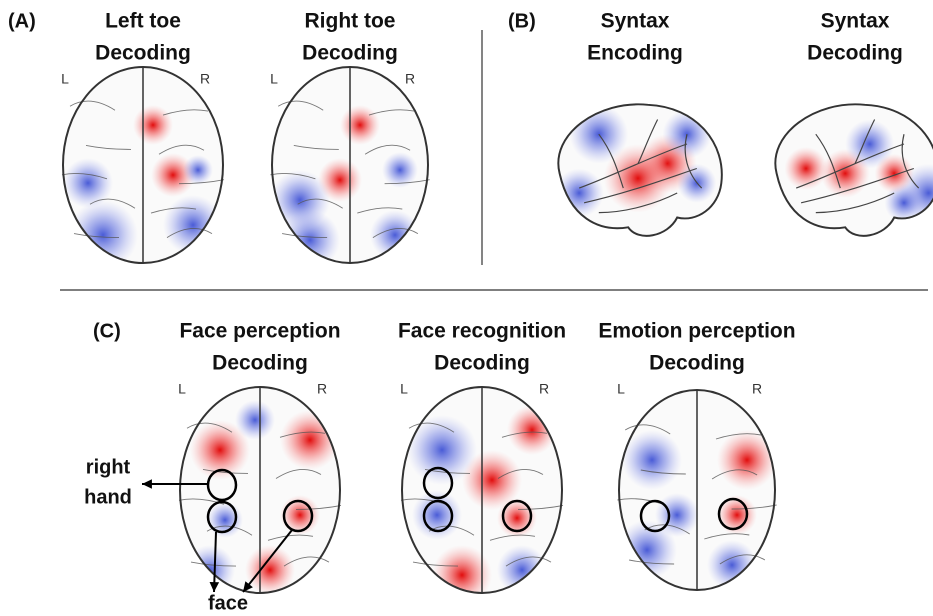 The image size is (933, 616). Describe the element at coordinates (350, 21) in the screenshot. I see `brain-title: Right toe` at that location.